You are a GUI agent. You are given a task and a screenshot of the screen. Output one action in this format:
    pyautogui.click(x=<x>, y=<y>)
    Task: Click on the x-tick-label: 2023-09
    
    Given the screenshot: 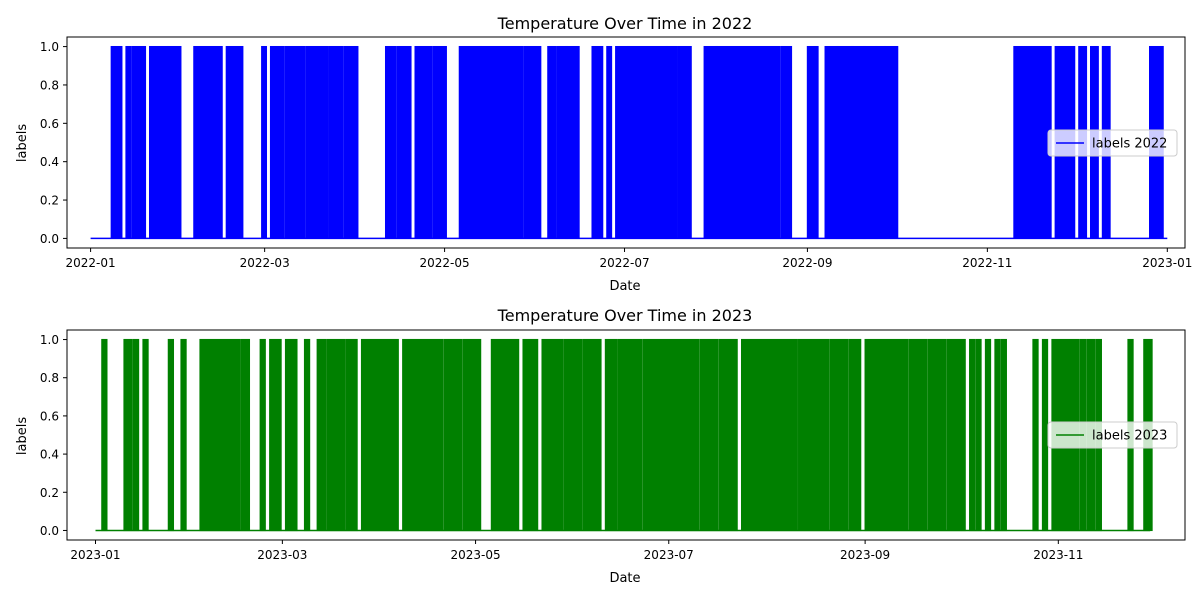 What is the action you would take?
    pyautogui.click(x=865, y=555)
    